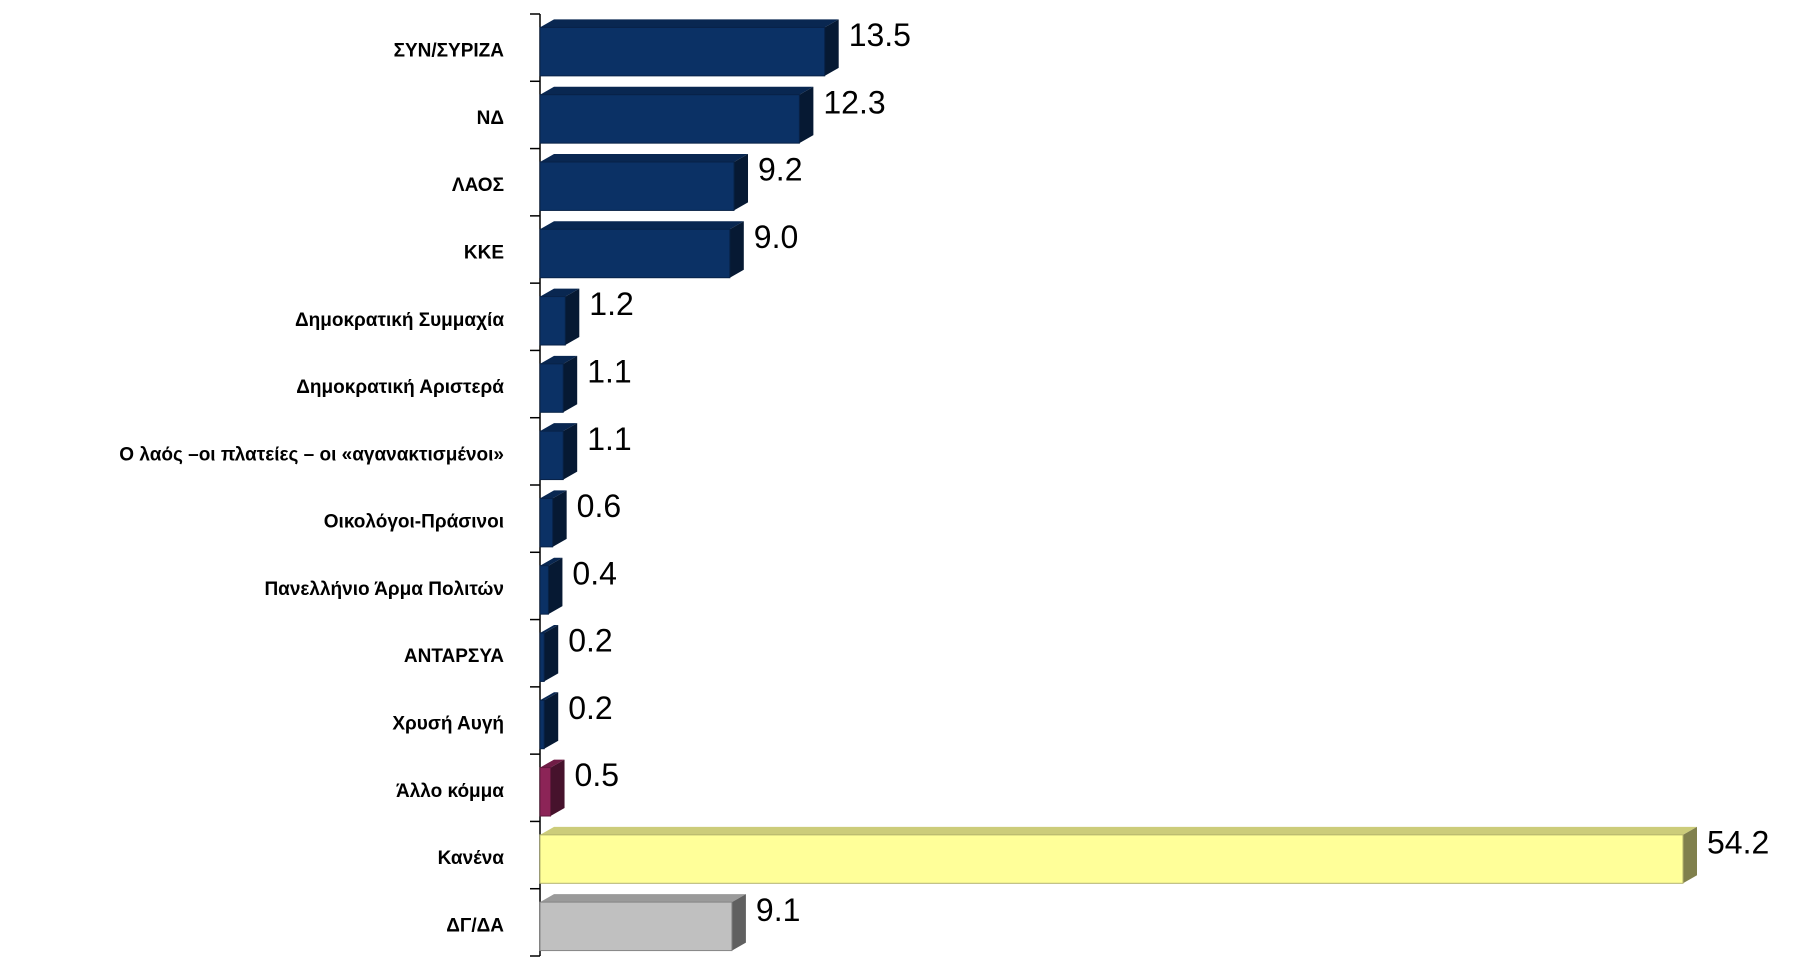 This screenshot has height=960, width=1803. I want to click on value-label: 9.2, so click(780, 170).